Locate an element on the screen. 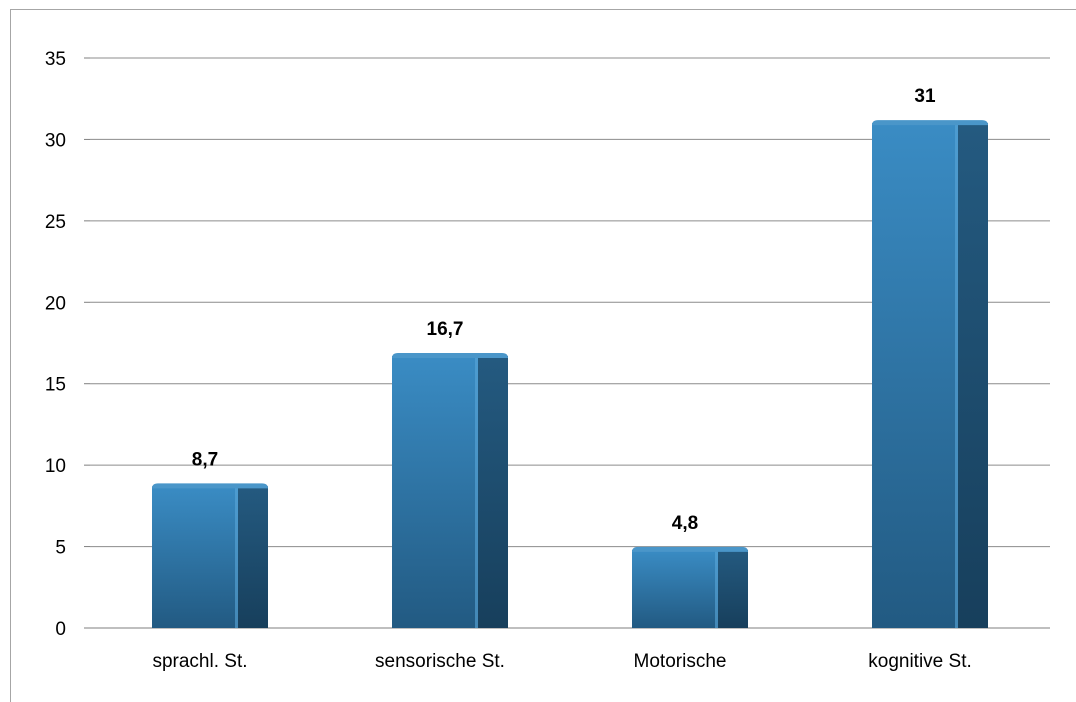 The width and height of the screenshot is (1076, 702). y-tick-label: 15 is located at coordinates (55, 385).